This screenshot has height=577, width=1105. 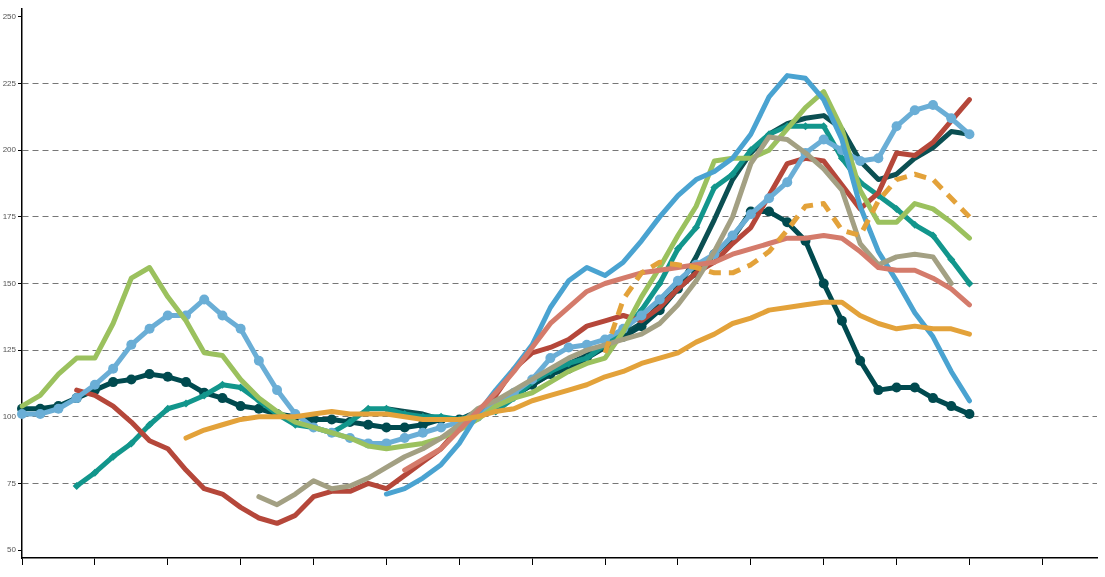 What do you see at coordinates (12, 483) in the screenshot?
I see `y-tick-label: 75` at bounding box center [12, 483].